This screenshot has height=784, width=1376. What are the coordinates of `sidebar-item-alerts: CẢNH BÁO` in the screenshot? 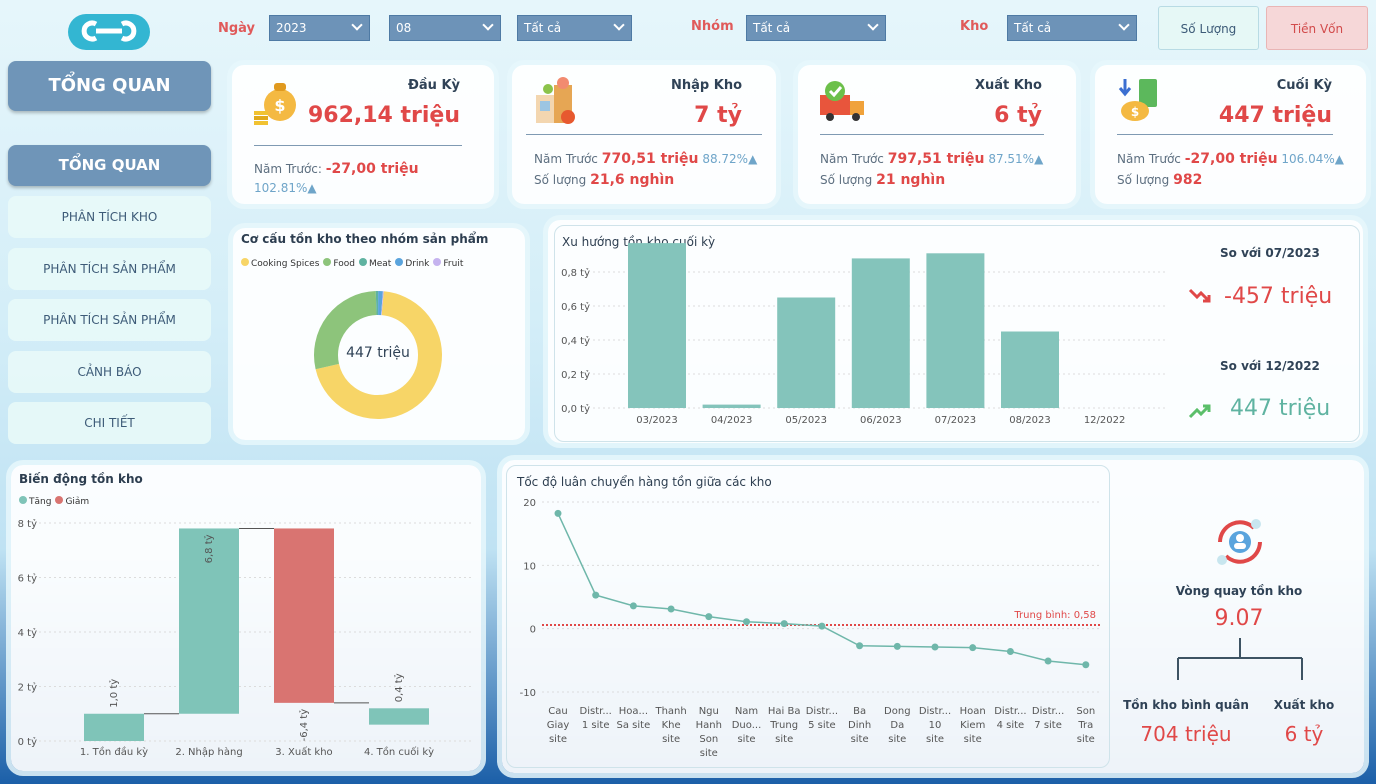 It's located at (109, 372).